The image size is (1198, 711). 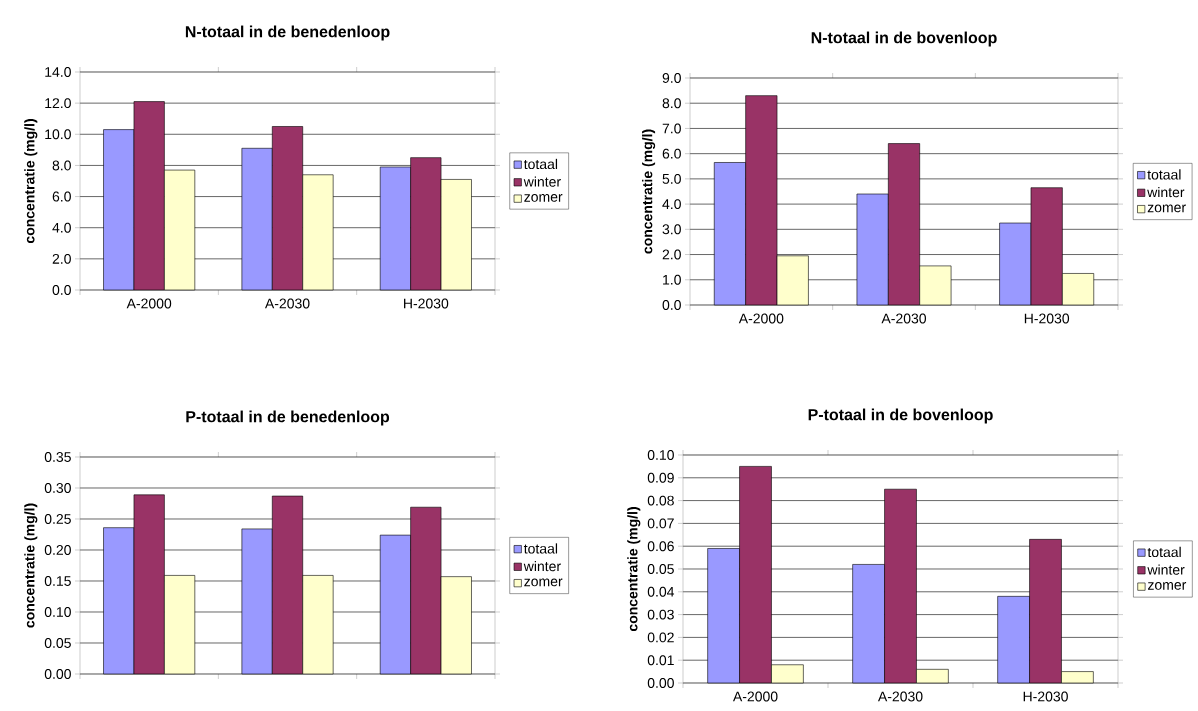 What do you see at coordinates (57, 581) in the screenshot?
I see `y-tick-label: 0.15` at bounding box center [57, 581].